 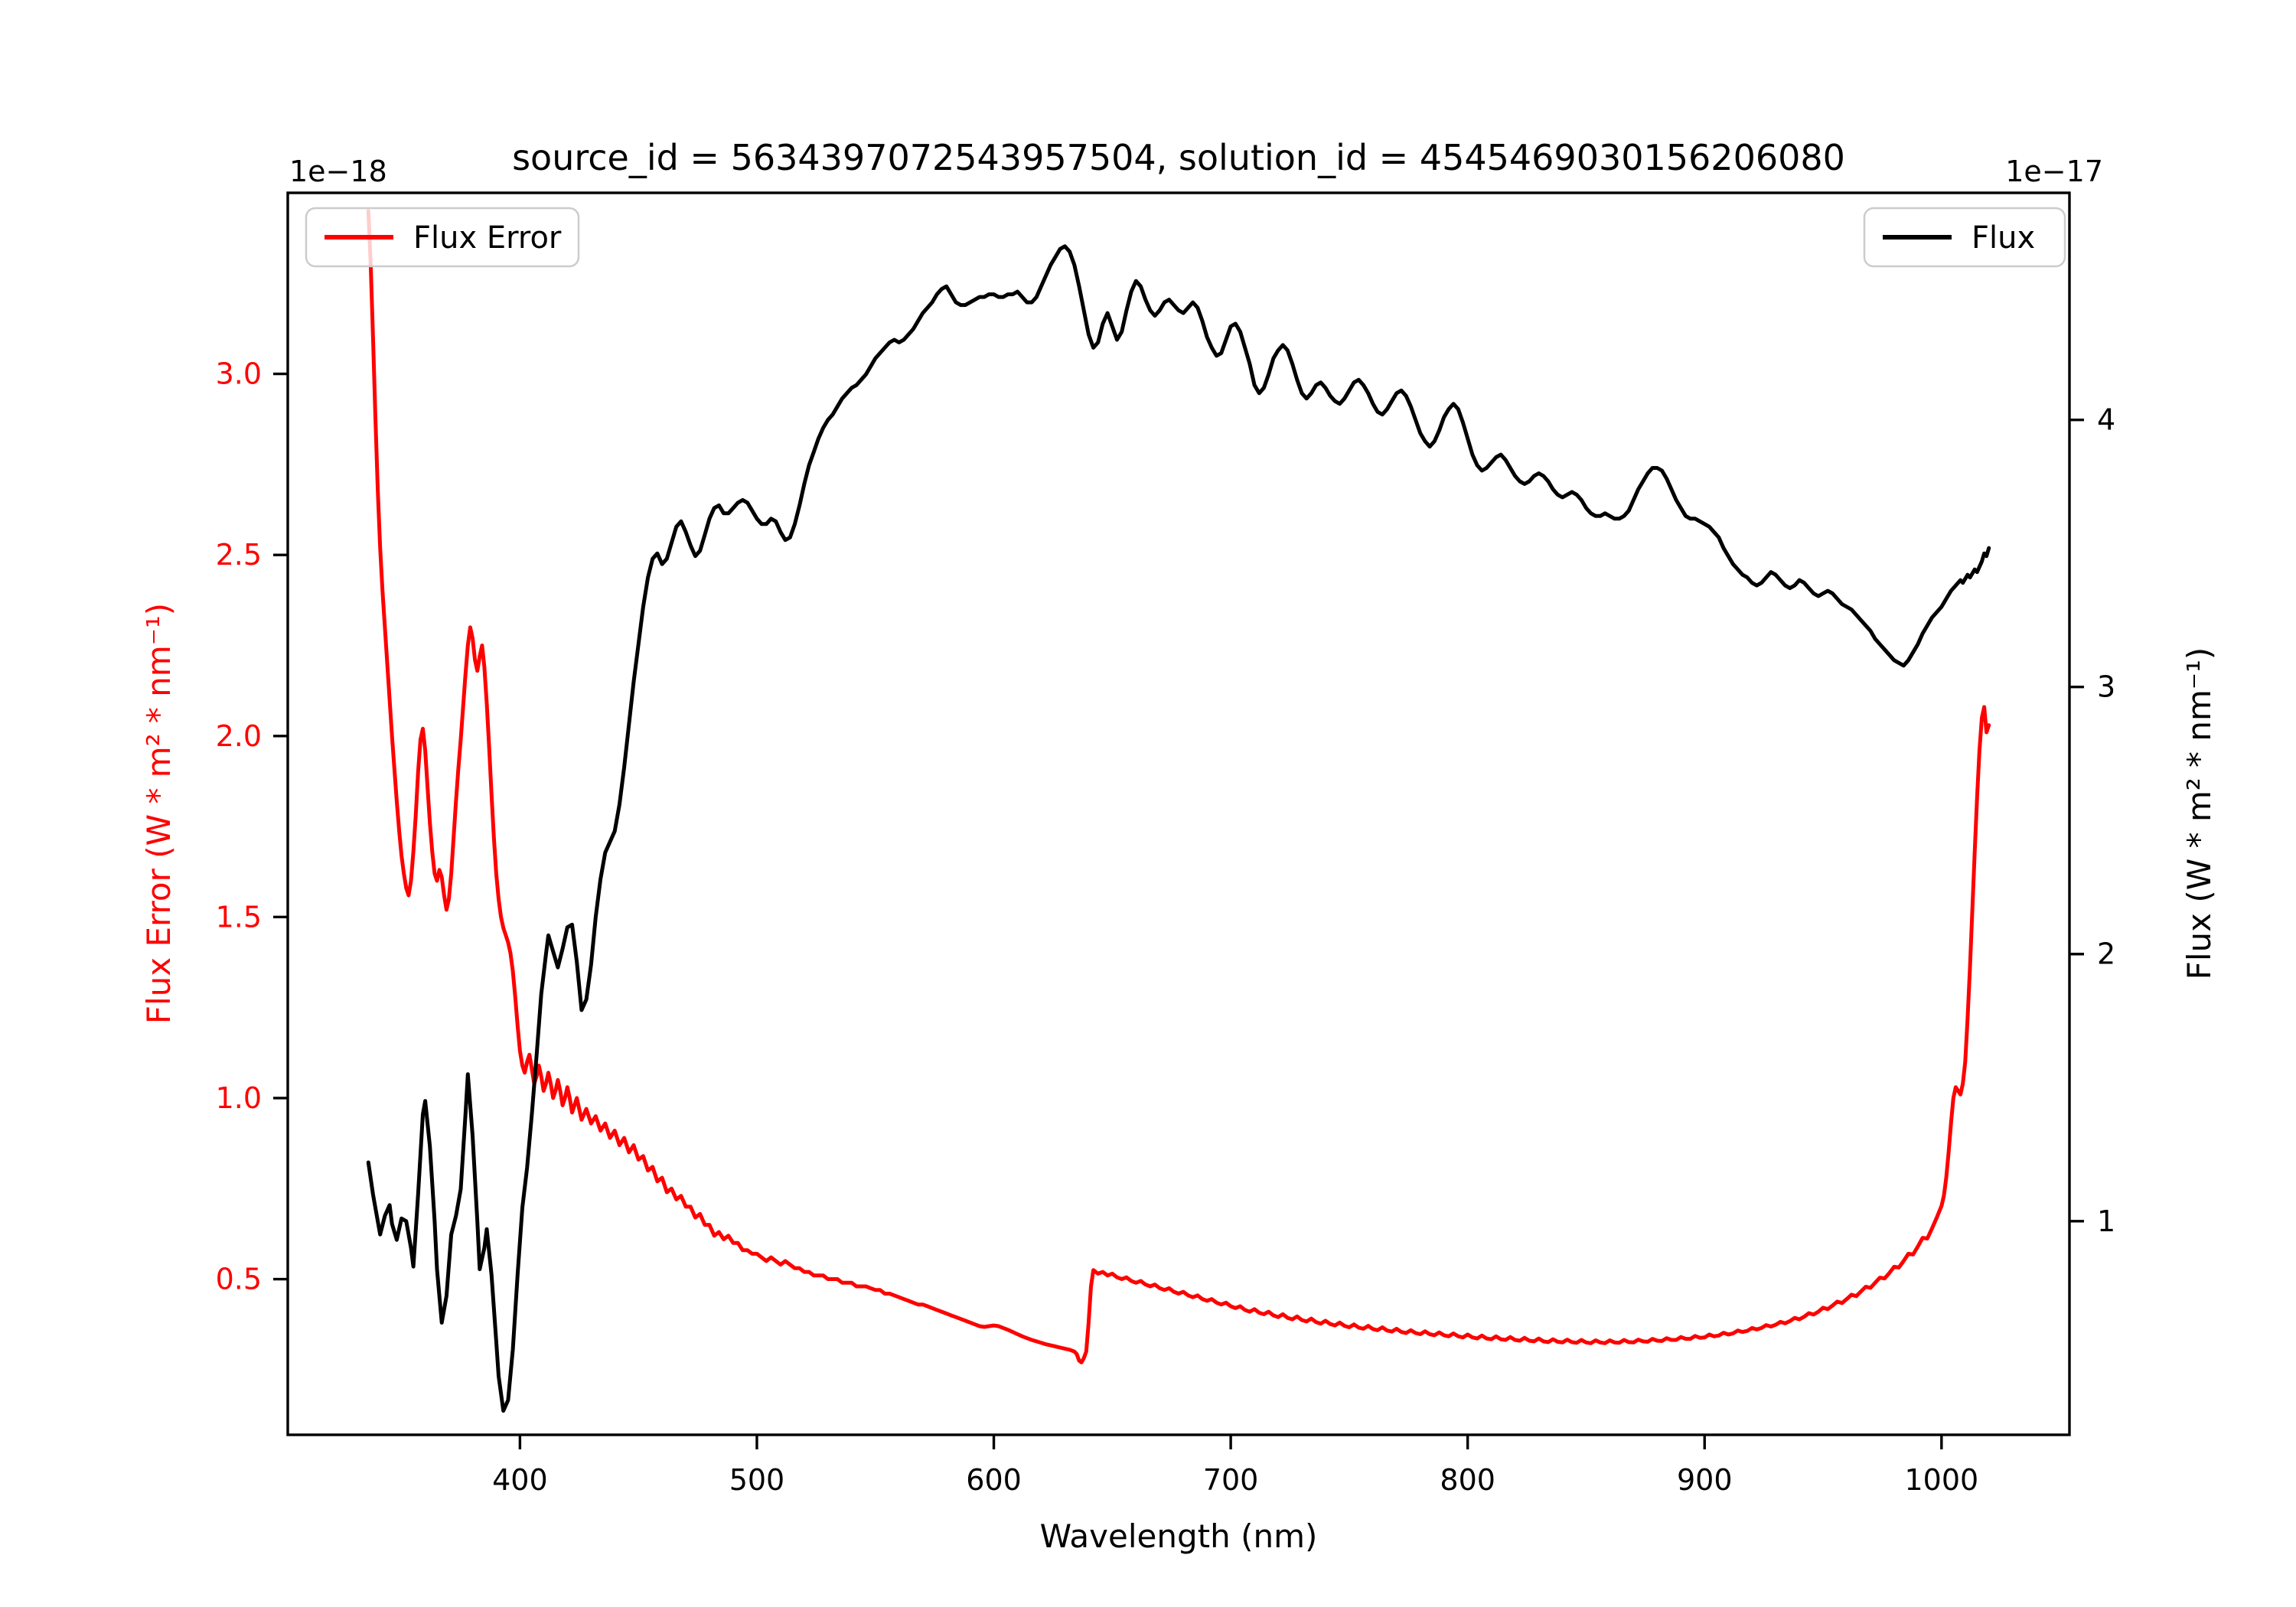 What do you see at coordinates (1705, 1480) in the screenshot?
I see `x-tick-label: 900` at bounding box center [1705, 1480].